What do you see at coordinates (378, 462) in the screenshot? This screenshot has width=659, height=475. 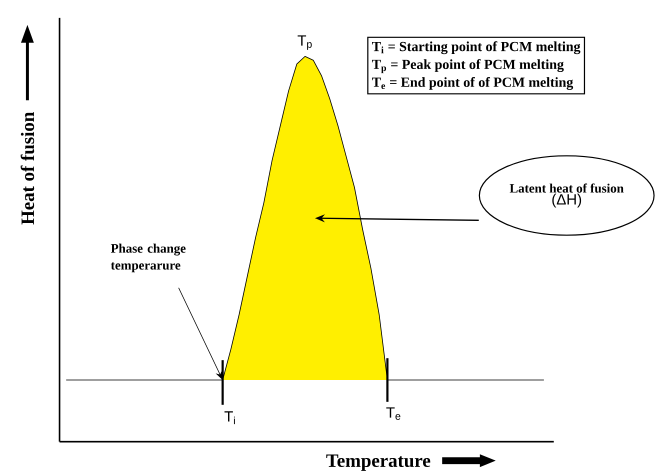 I see `x-axis-title: Temperature` at bounding box center [378, 462].